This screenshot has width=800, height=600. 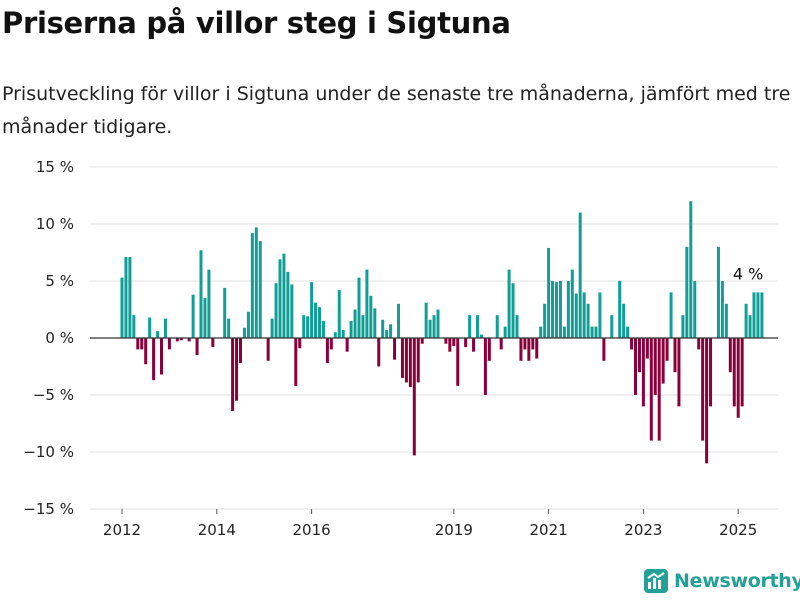 I want to click on annotations: 4 %, so click(x=748, y=273).